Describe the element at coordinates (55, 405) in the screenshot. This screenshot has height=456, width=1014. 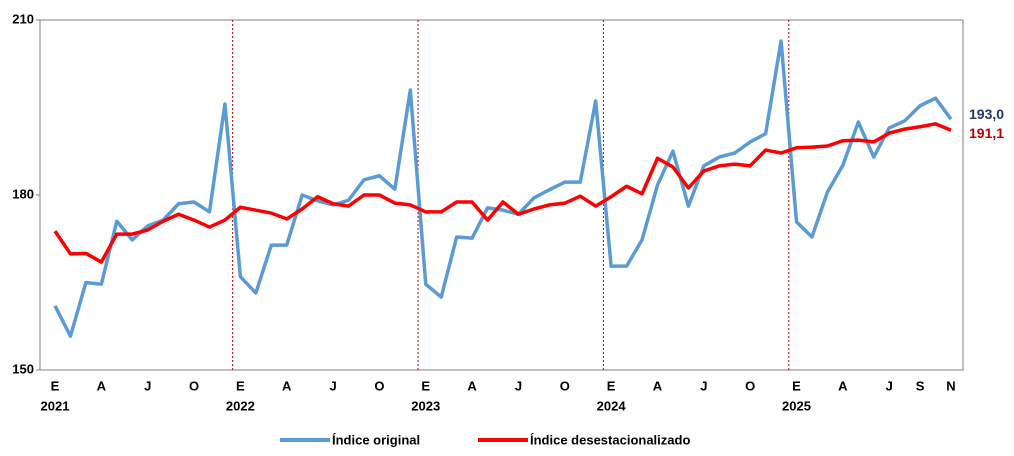
I see `year-label: 2021` at that location.